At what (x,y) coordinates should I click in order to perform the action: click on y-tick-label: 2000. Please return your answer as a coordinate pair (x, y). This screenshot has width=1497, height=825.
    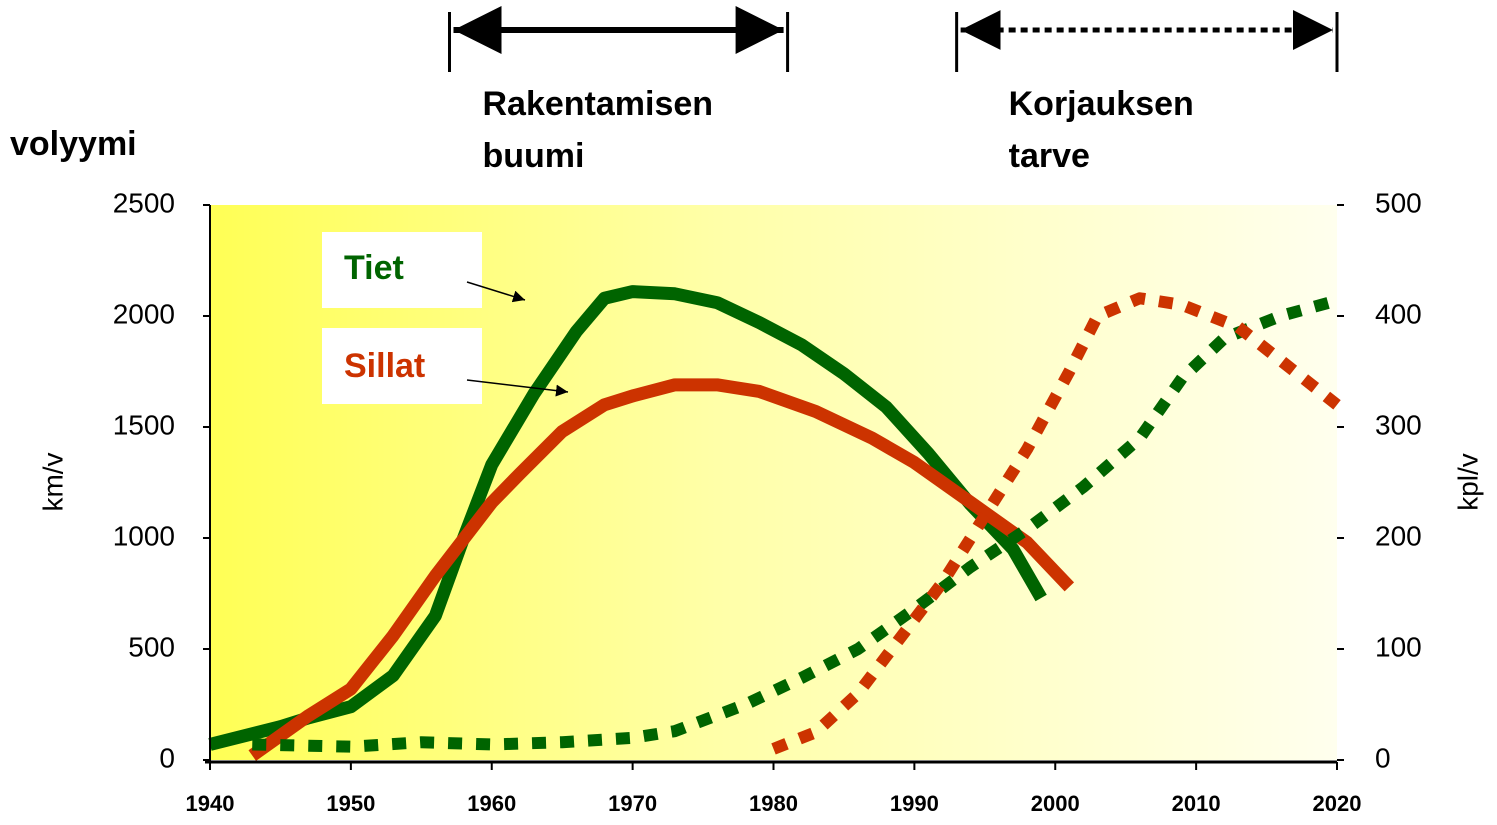
    Looking at the image, I should click on (144, 313).